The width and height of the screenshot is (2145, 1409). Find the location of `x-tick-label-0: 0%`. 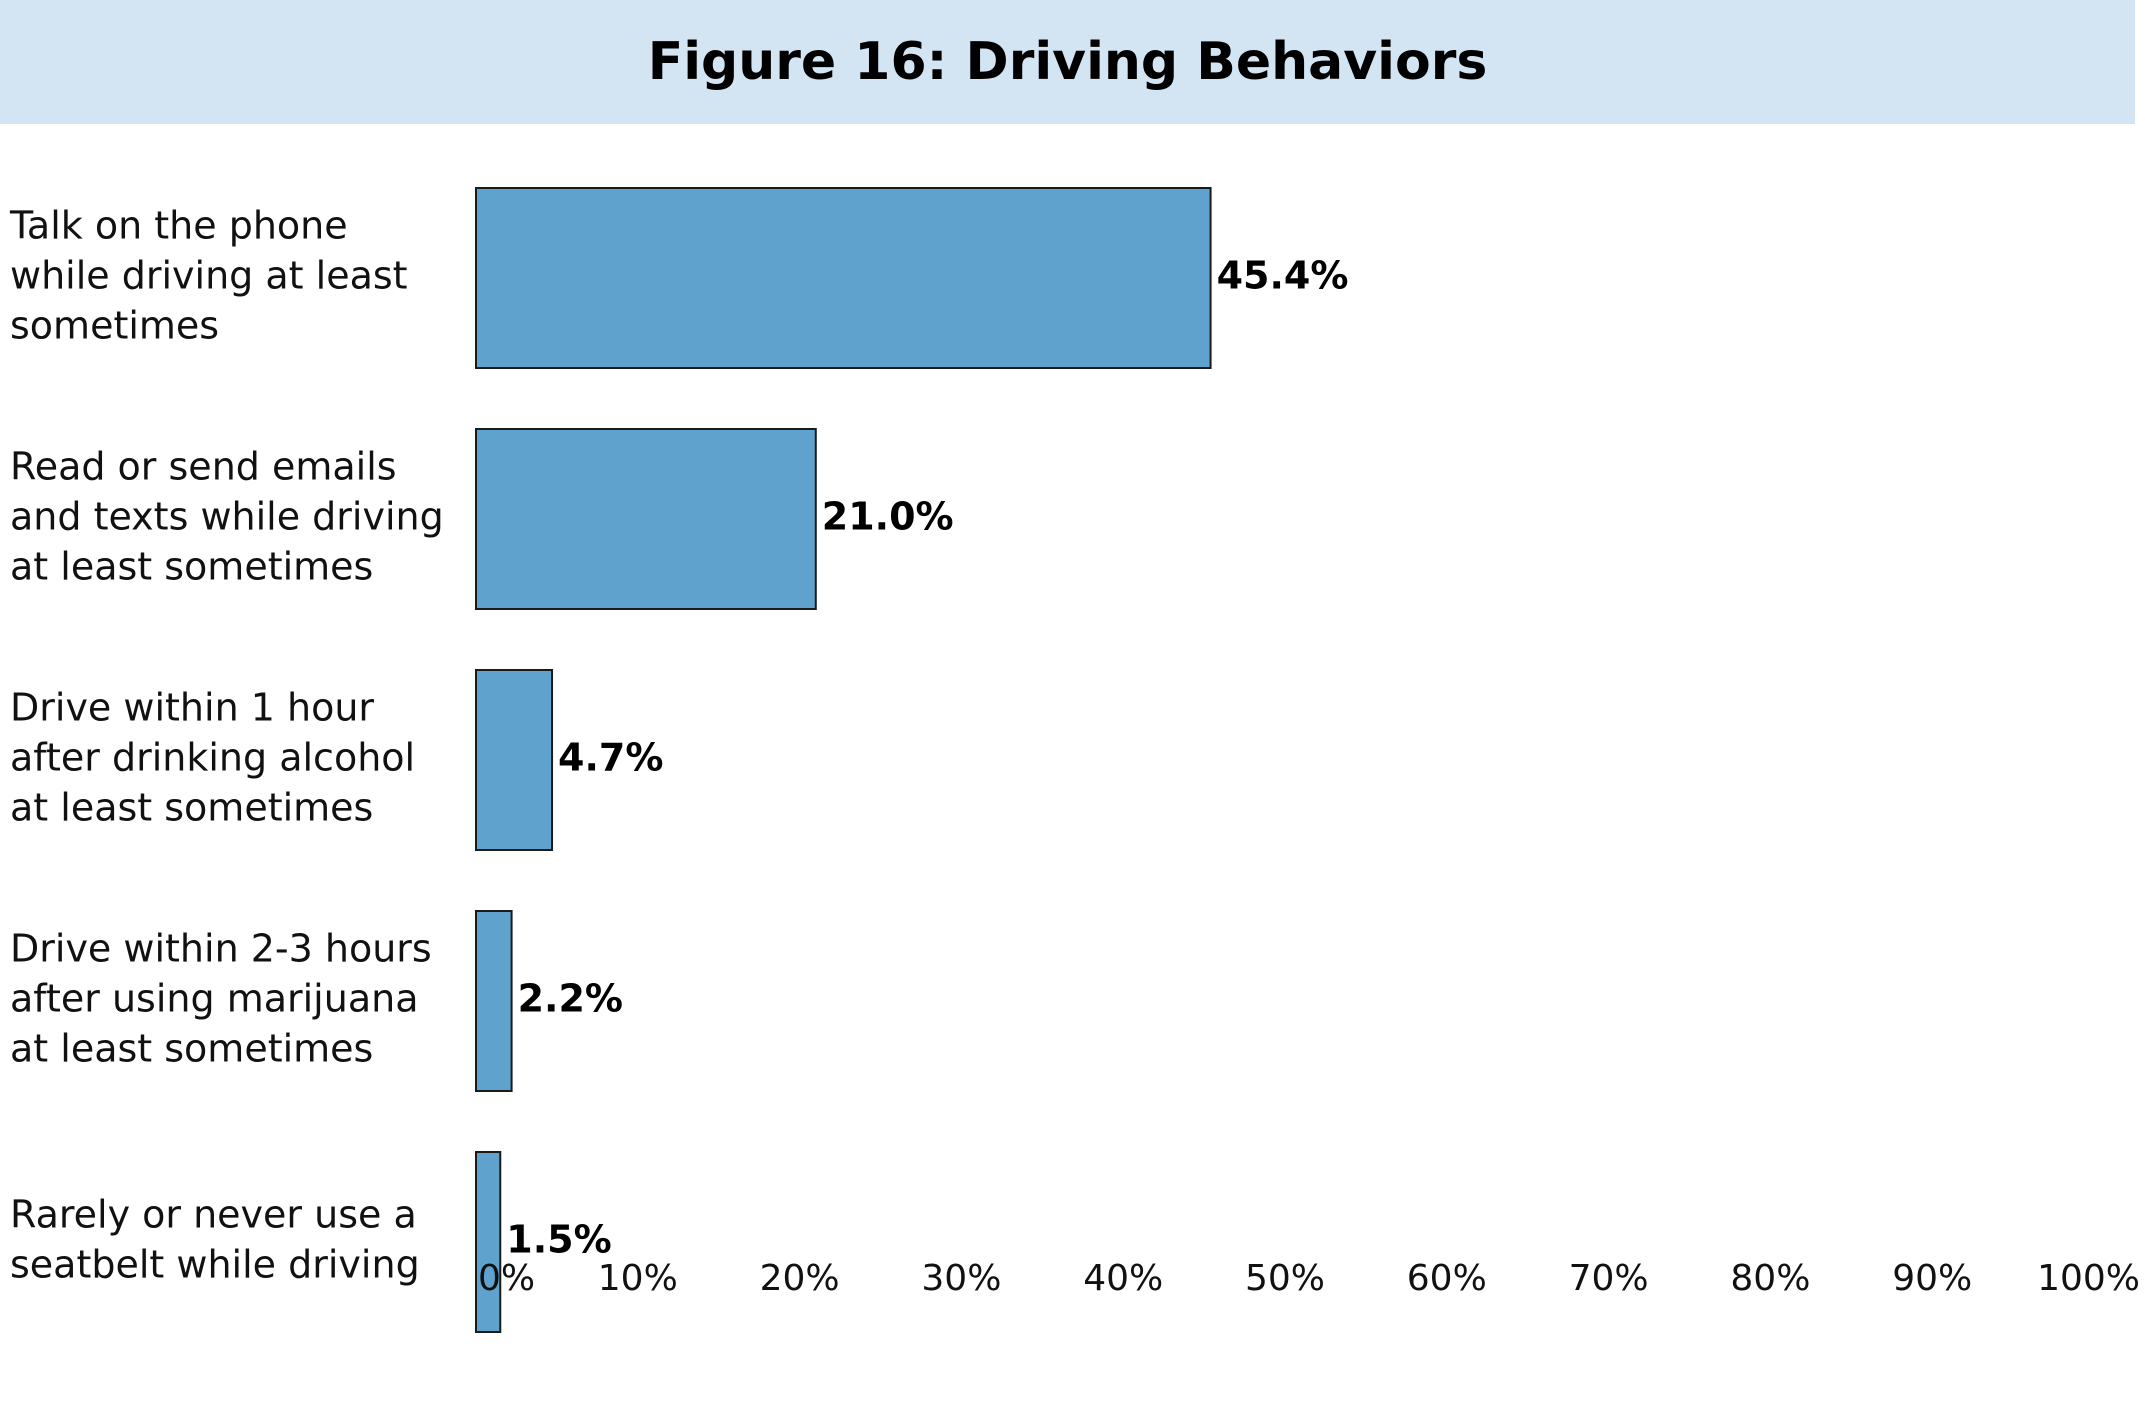

x-tick-label-0: 0% is located at coordinates (506, 1278).